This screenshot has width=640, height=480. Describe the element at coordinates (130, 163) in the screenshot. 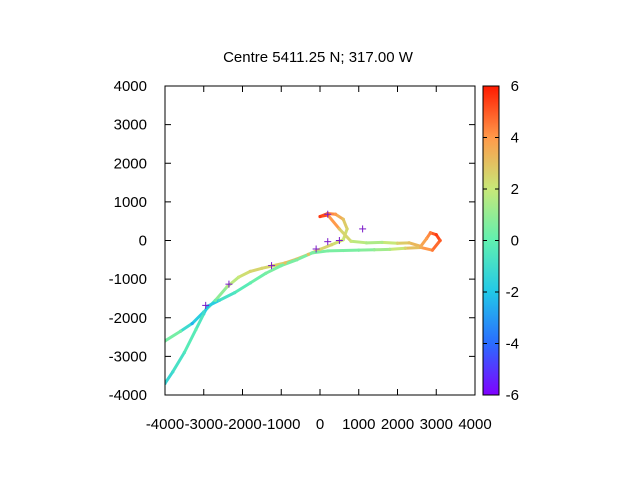

I see `y-tick-label: 2000` at that location.